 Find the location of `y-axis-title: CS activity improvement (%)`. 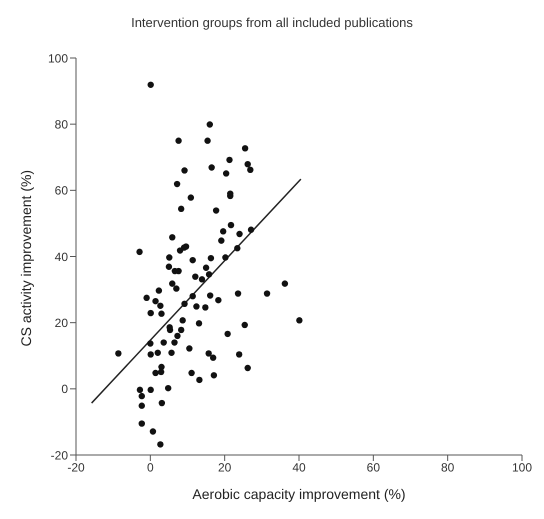

y-axis-title: CS activity improvement (%) is located at coordinates (26, 258).